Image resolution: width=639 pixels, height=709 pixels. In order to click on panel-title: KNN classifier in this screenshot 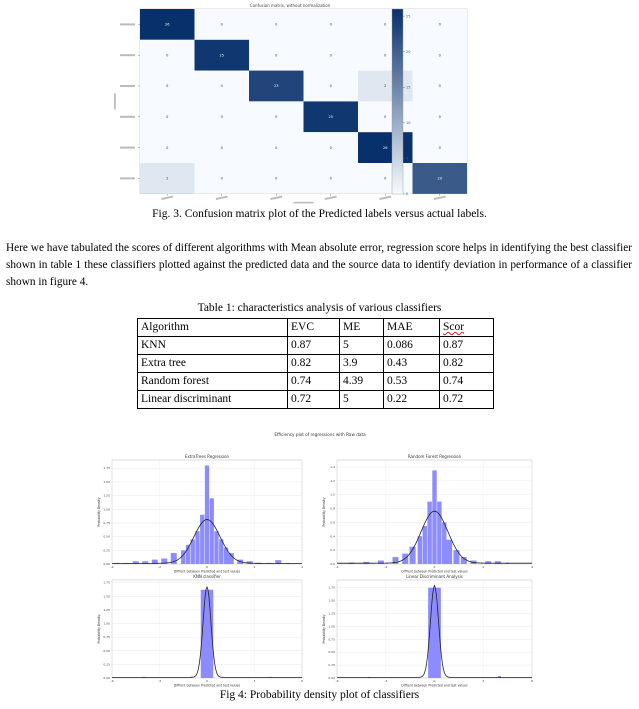, I will do `click(207, 576)`.